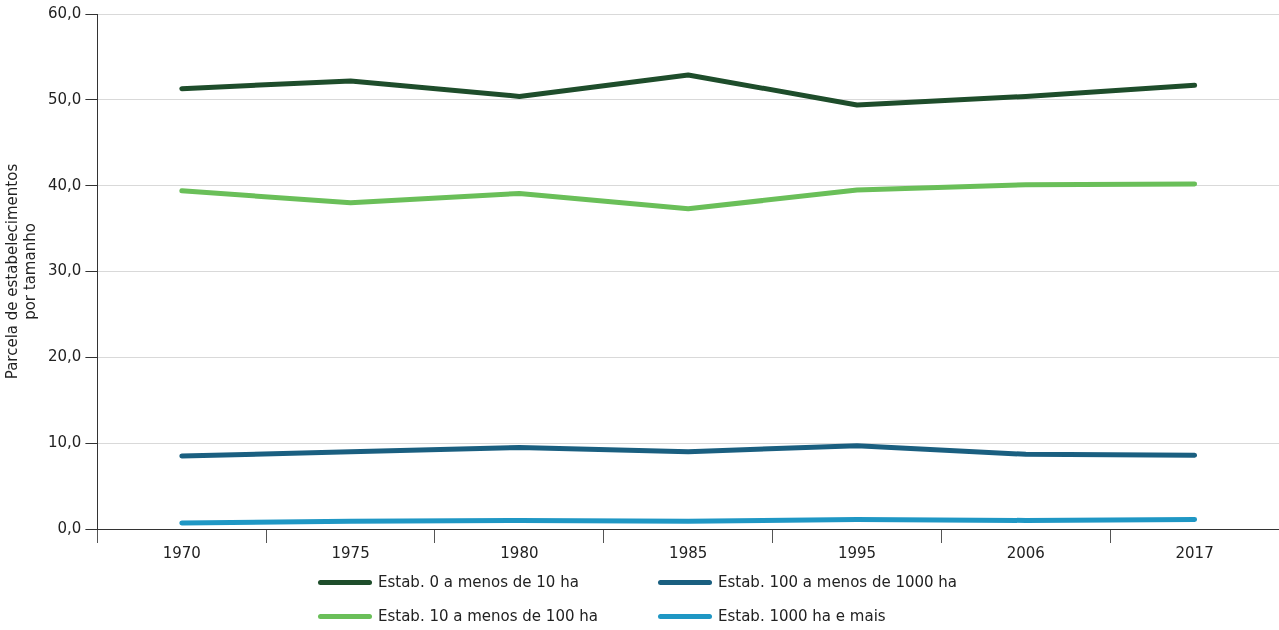  What do you see at coordinates (64, 442) in the screenshot?
I see `y-tick-label: 10,0` at bounding box center [64, 442].